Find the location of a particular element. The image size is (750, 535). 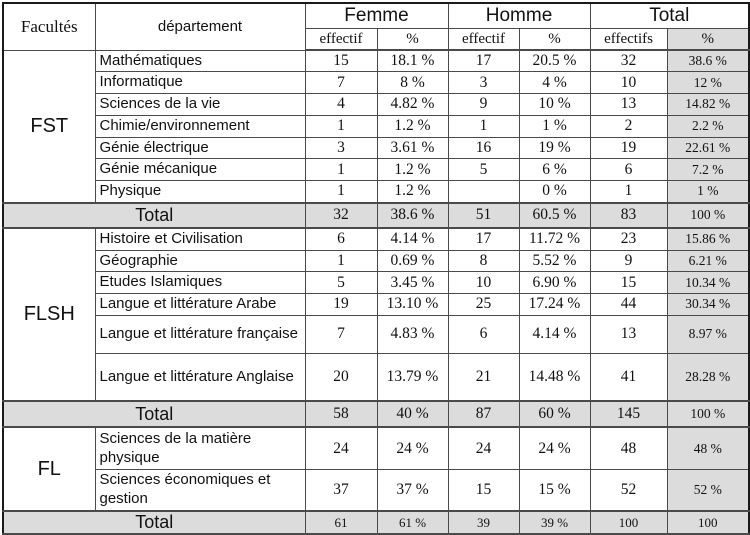

value-cell: 52 is located at coordinates (628, 490).